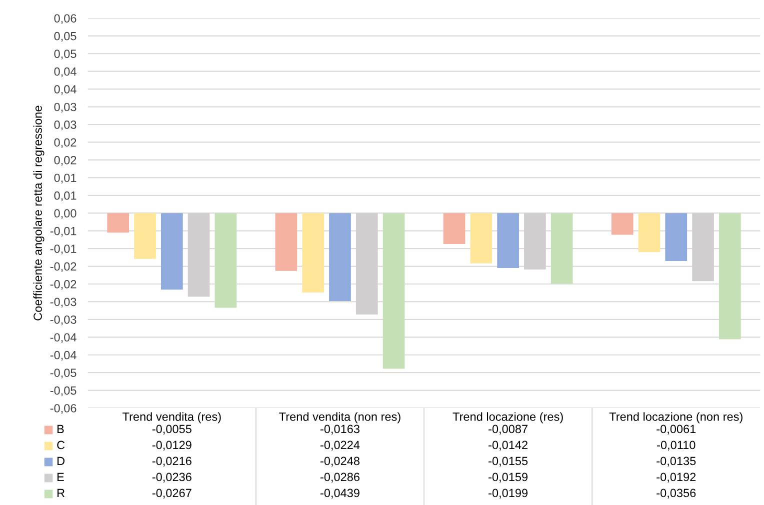 The width and height of the screenshot is (764, 505). What do you see at coordinates (340, 429) in the screenshot?
I see `data-label: -0,0163` at bounding box center [340, 429].